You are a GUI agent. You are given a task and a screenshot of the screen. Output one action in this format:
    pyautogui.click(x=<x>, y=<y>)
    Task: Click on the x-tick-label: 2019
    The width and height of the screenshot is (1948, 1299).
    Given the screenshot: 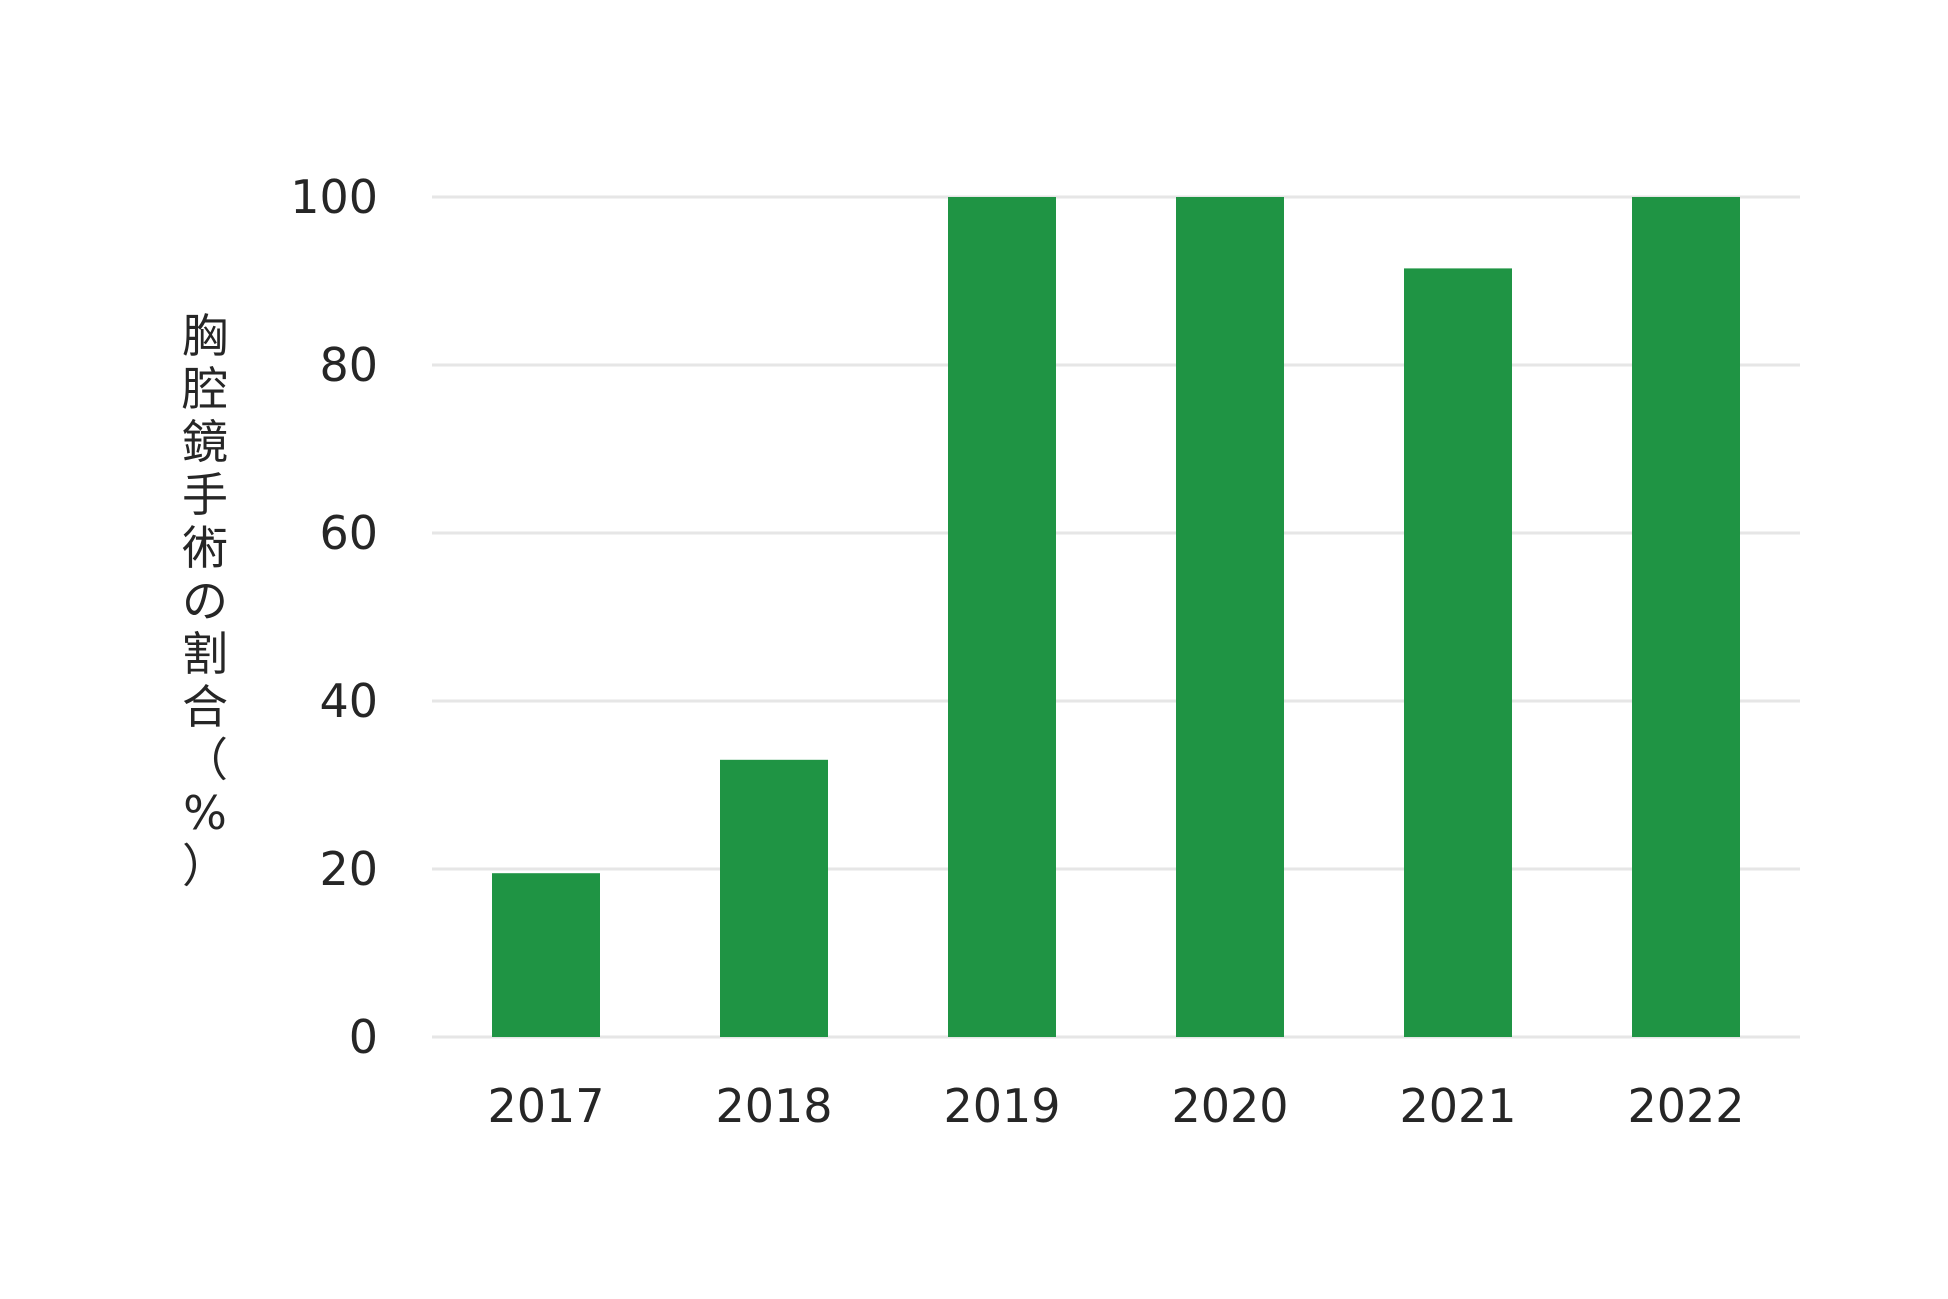 What is the action you would take?
    pyautogui.click(x=1001, y=1106)
    